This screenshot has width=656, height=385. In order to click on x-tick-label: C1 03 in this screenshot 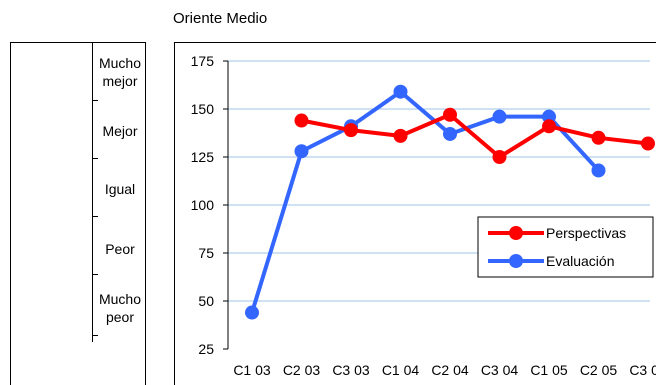, I will do `click(252, 370)`.